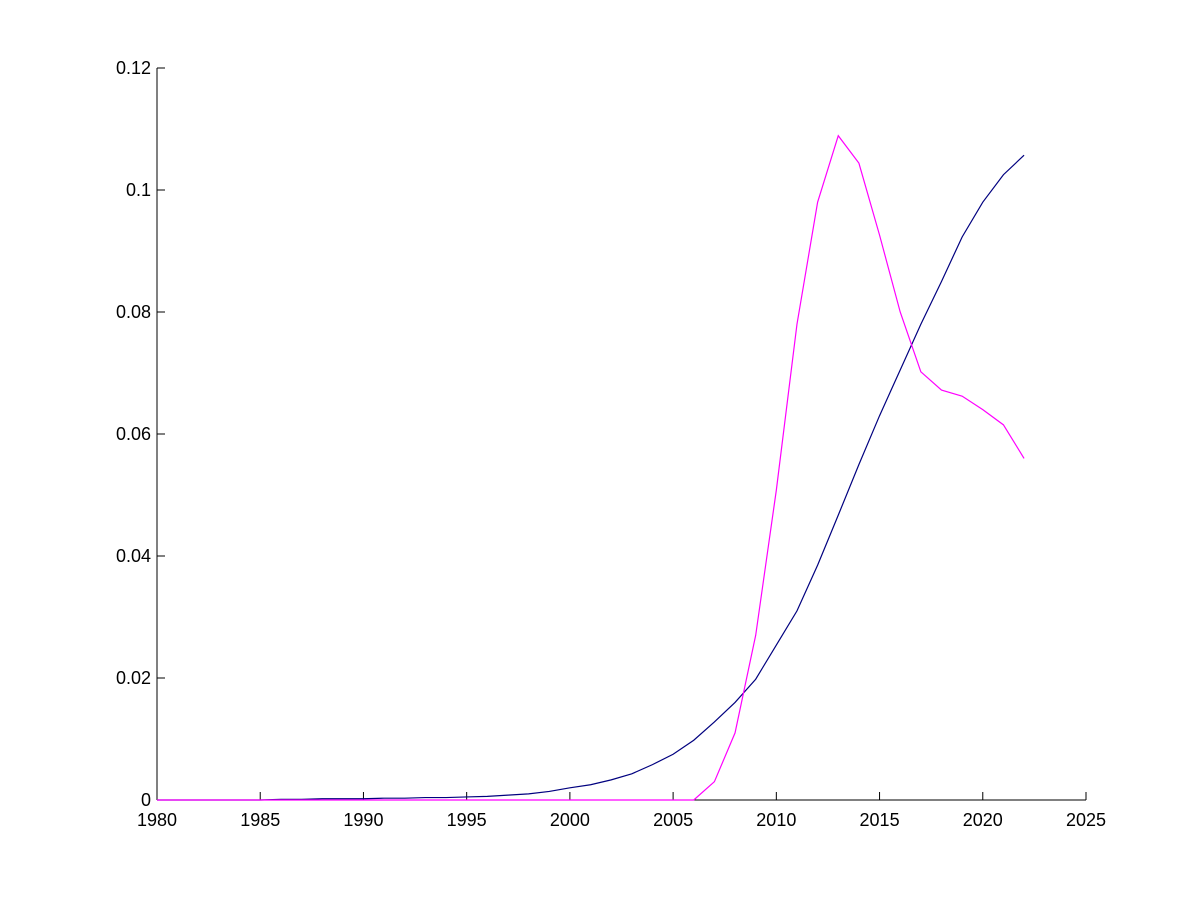 Image resolution: width=1200 pixels, height=900 pixels. Describe the element at coordinates (880, 820) in the screenshot. I see `x-tick-label: 2015` at that location.